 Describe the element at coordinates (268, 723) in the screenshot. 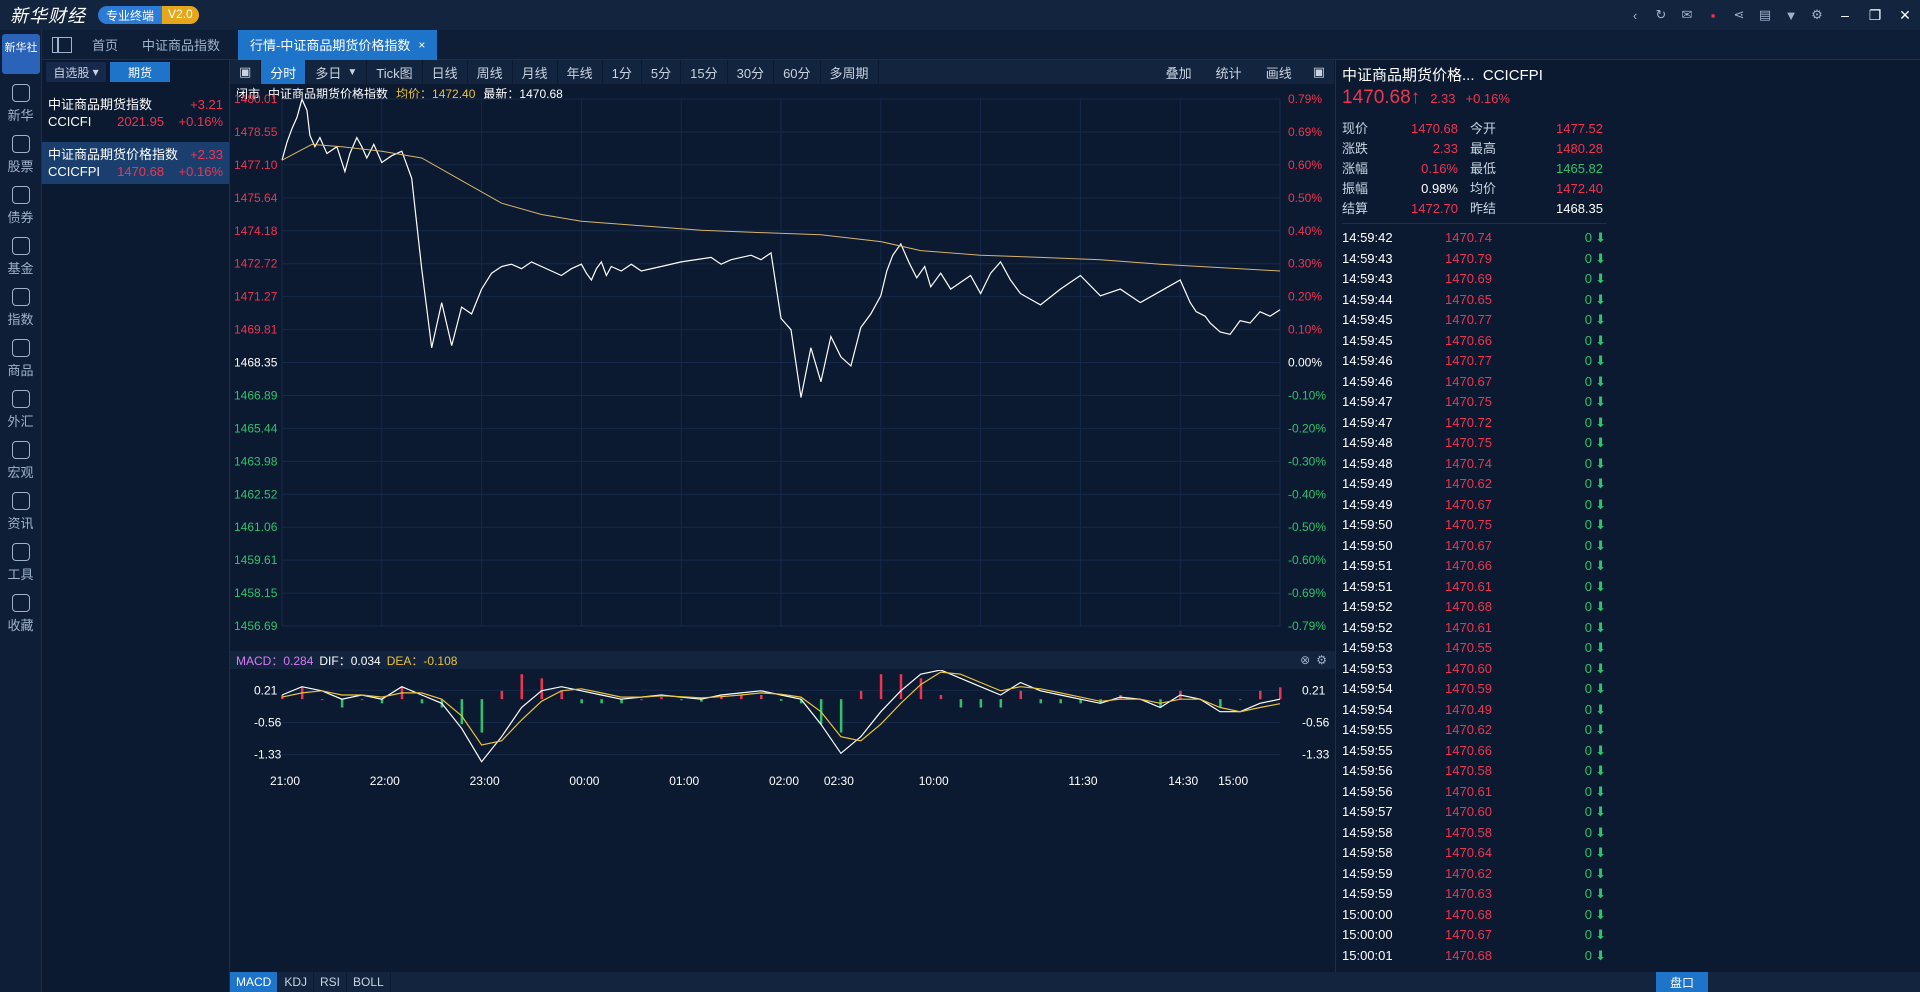

I see `macd-y-tick-label: -0.56` at that location.